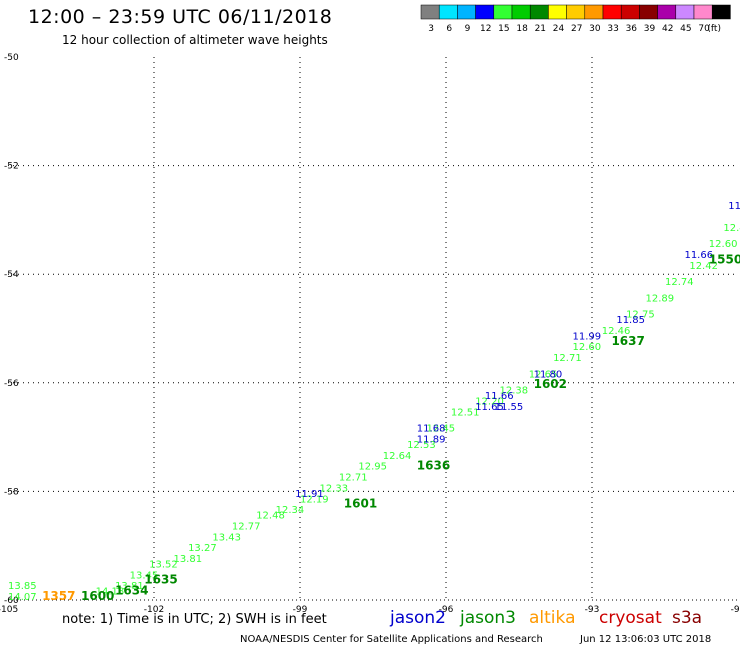 The image size is (740, 650). What do you see at coordinates (704, 29) in the screenshot?
I see `colorbar-tick-label: 70` at bounding box center [704, 29].